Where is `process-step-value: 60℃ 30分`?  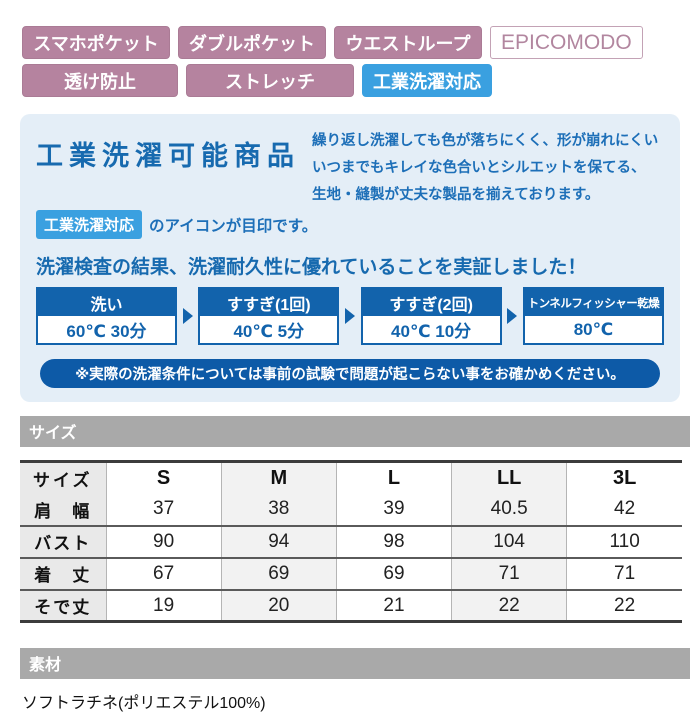 process-step-value: 60℃ 30分 is located at coordinates (106, 332).